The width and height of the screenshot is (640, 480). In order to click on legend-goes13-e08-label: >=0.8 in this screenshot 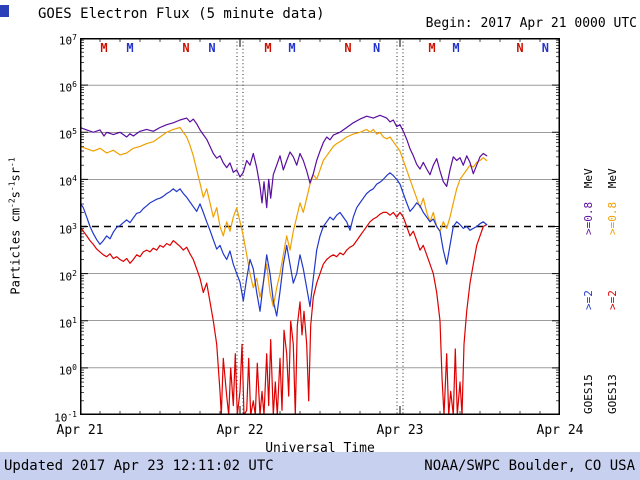, I will do `click(612, 218)`.